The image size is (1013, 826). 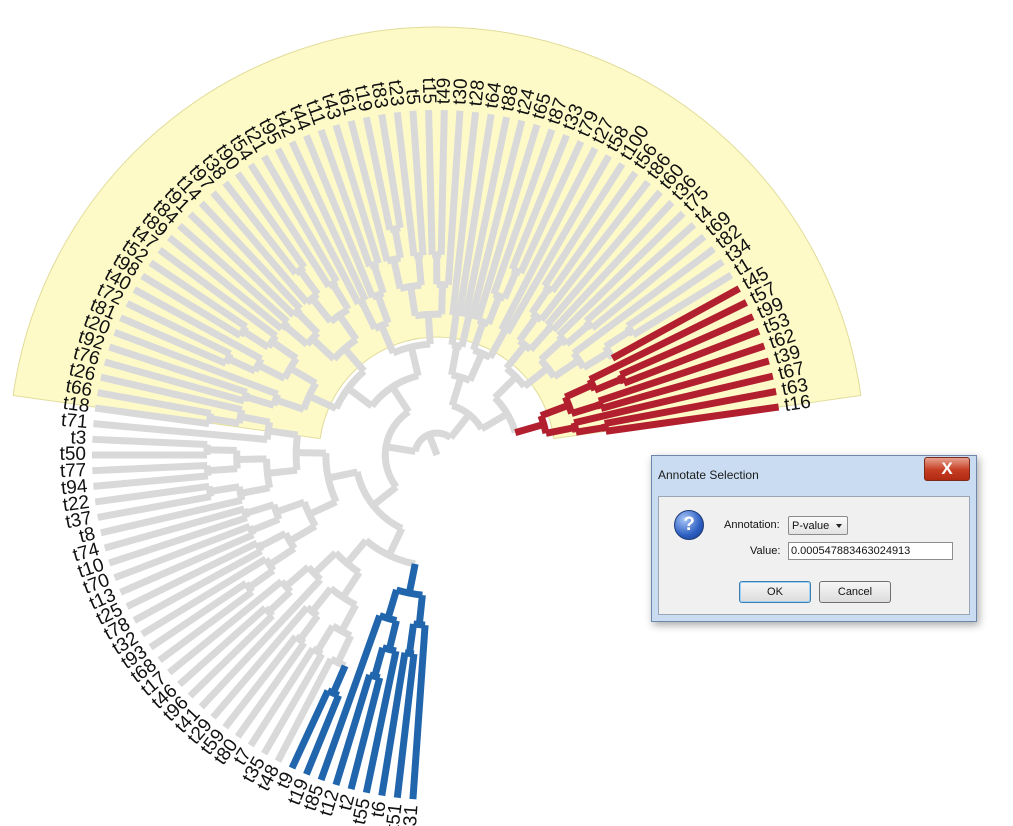 What do you see at coordinates (818, 525) in the screenshot?
I see `annotation-dropdown: P-value` at bounding box center [818, 525].